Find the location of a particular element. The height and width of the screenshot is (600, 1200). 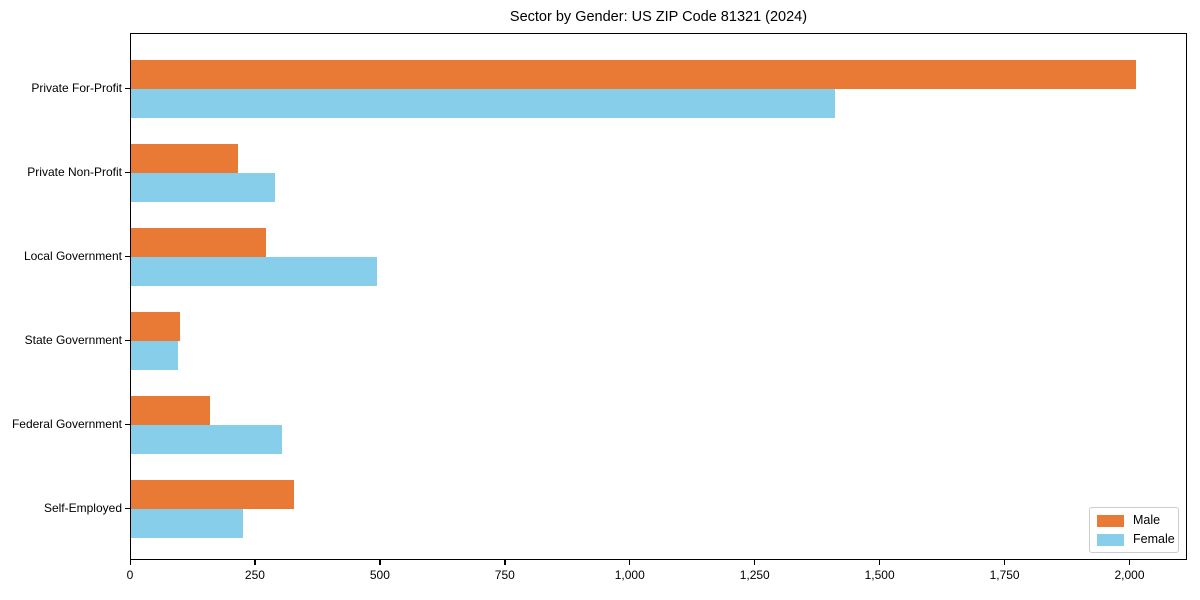

legend-label-female: Female is located at coordinates (1154, 539).